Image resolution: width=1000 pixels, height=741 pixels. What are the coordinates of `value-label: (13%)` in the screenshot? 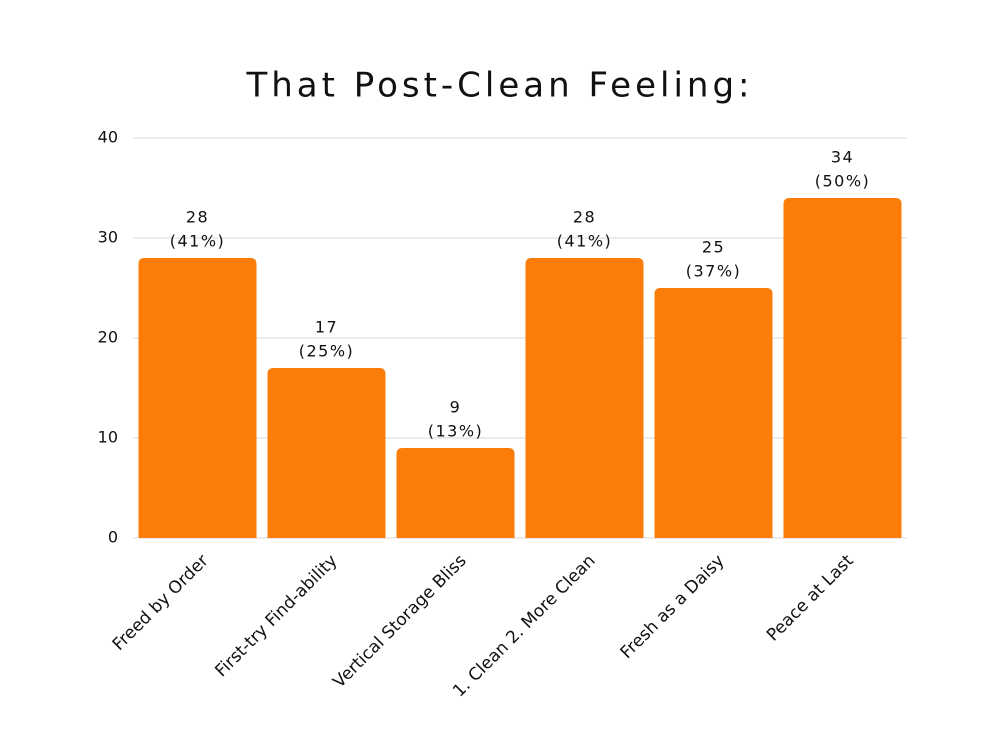 It's located at (456, 431).